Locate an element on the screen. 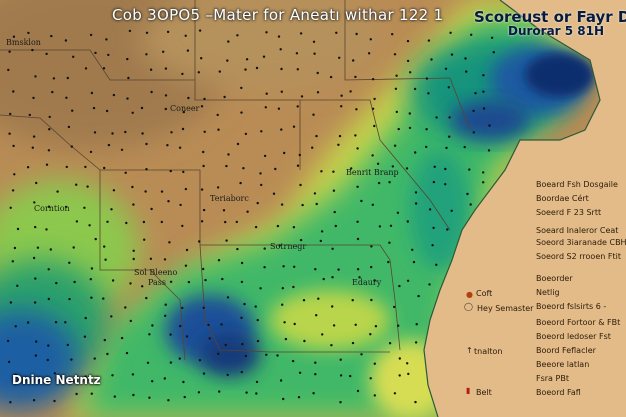  flag-marker-icon: ▮ is located at coordinates (468, 390).